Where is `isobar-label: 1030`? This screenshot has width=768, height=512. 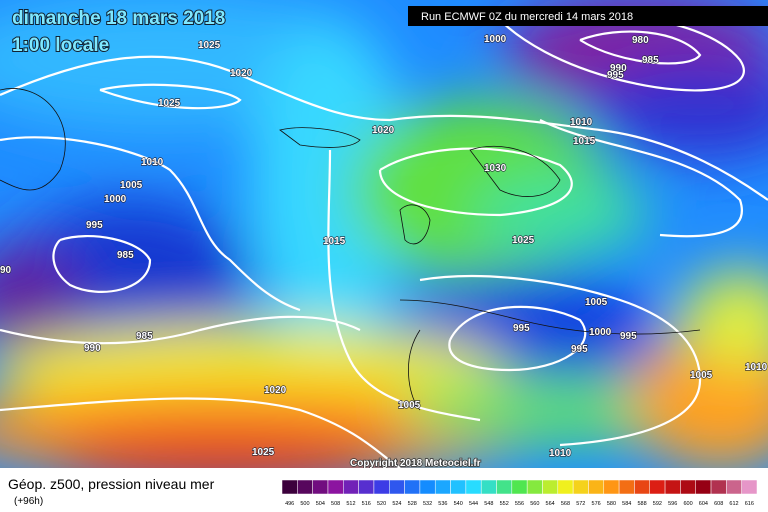
isobar-label: 1030 is located at coordinates (495, 168).